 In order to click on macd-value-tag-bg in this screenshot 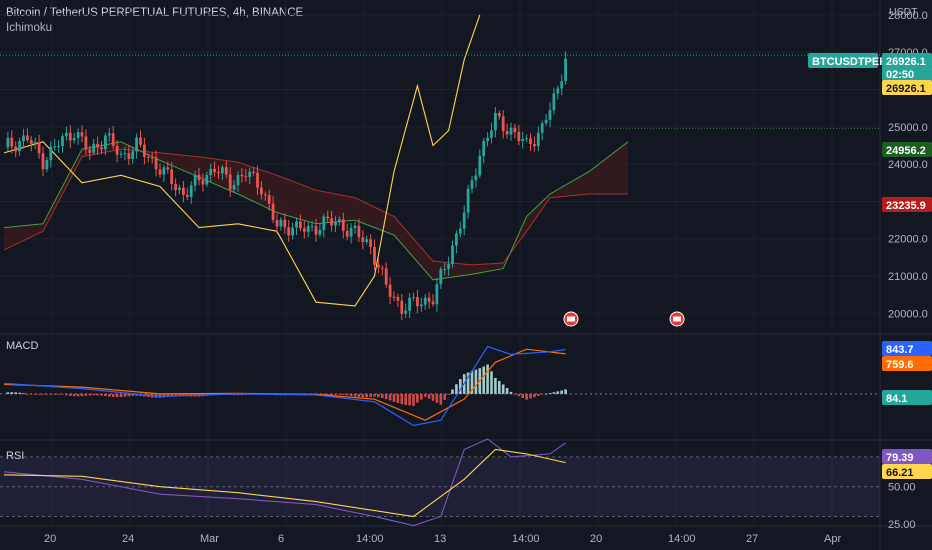, I will do `click(907, 348)`.